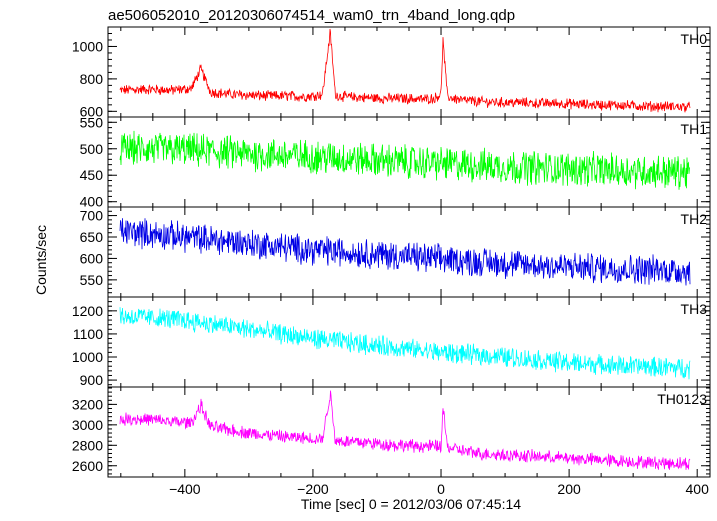 The width and height of the screenshot is (717, 521). Describe the element at coordinates (87, 311) in the screenshot. I see `y-tick-label: 1200` at that location.